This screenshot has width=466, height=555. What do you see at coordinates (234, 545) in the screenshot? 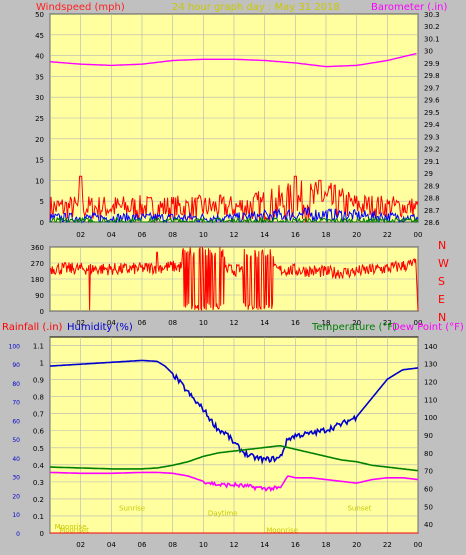
I see `temperature-x-tick-label: 12` at bounding box center [234, 545].